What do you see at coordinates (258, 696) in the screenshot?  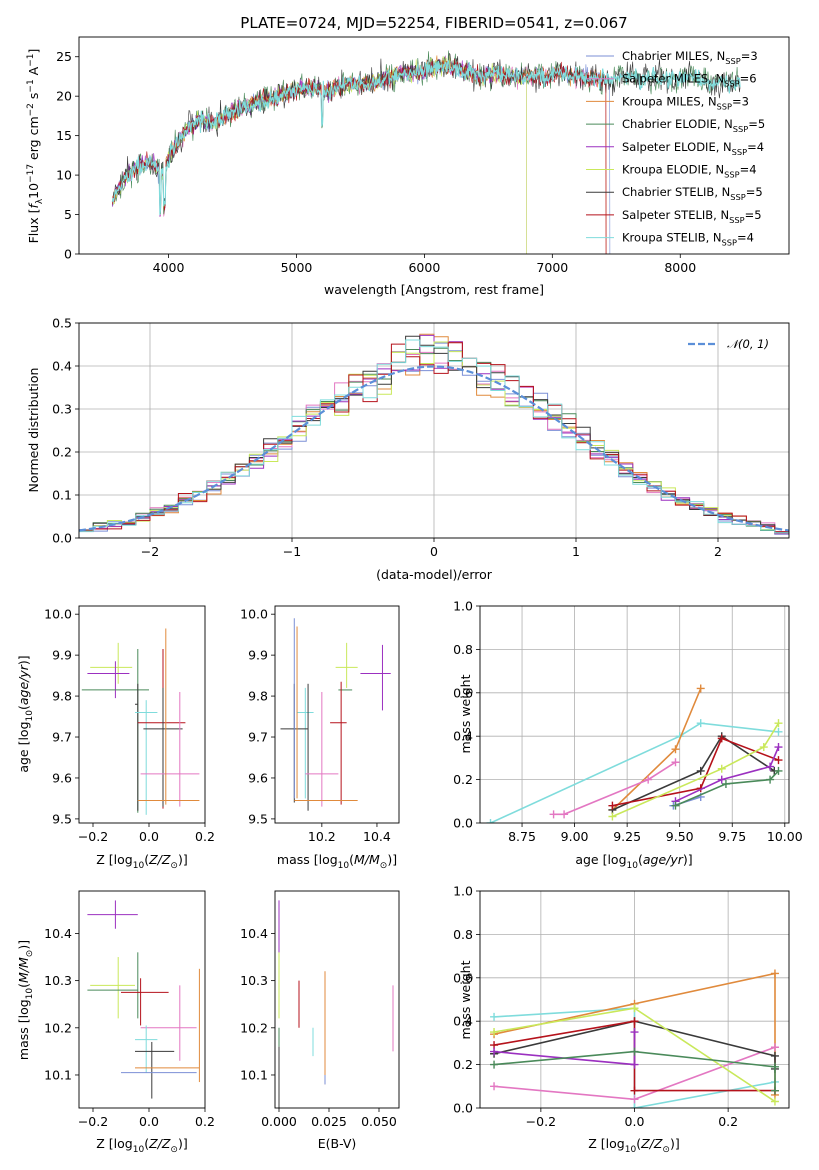 I see `y-tick-label: 9.8` at bounding box center [258, 696].